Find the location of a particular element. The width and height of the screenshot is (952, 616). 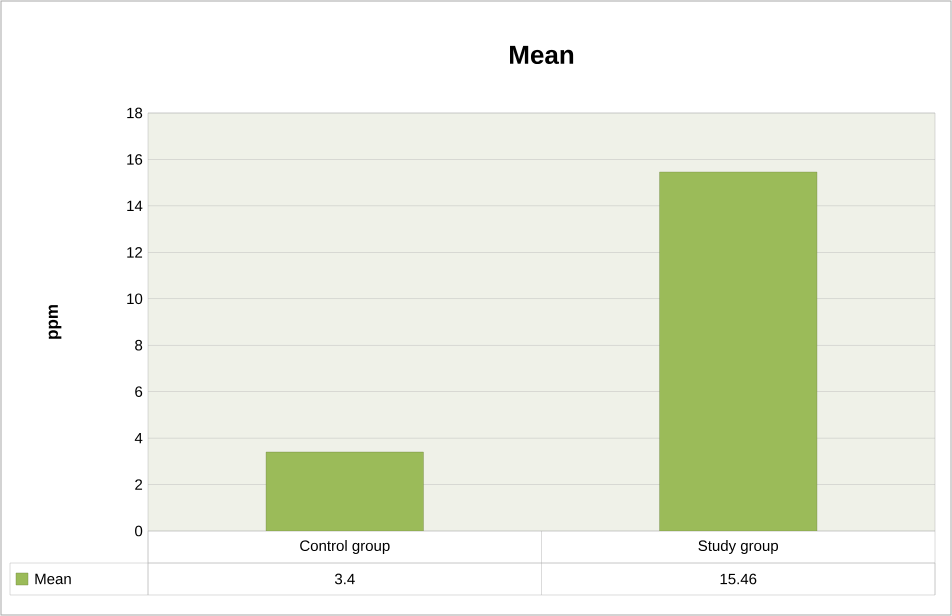

y-tick-label: 18 is located at coordinates (134, 113).